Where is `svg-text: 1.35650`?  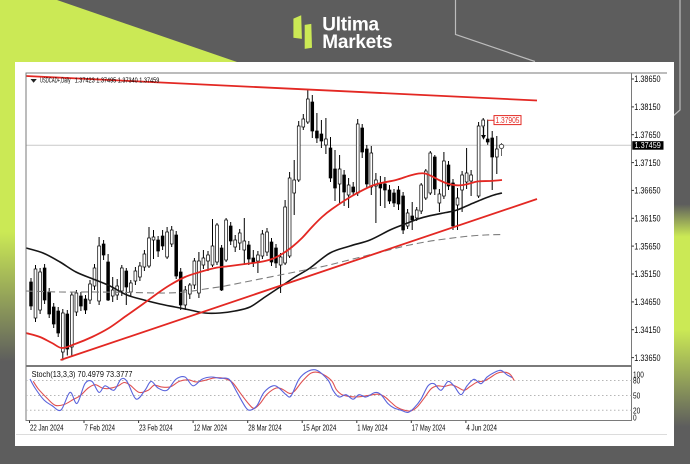 svg-text: 1.35650 is located at coordinates (647, 246).